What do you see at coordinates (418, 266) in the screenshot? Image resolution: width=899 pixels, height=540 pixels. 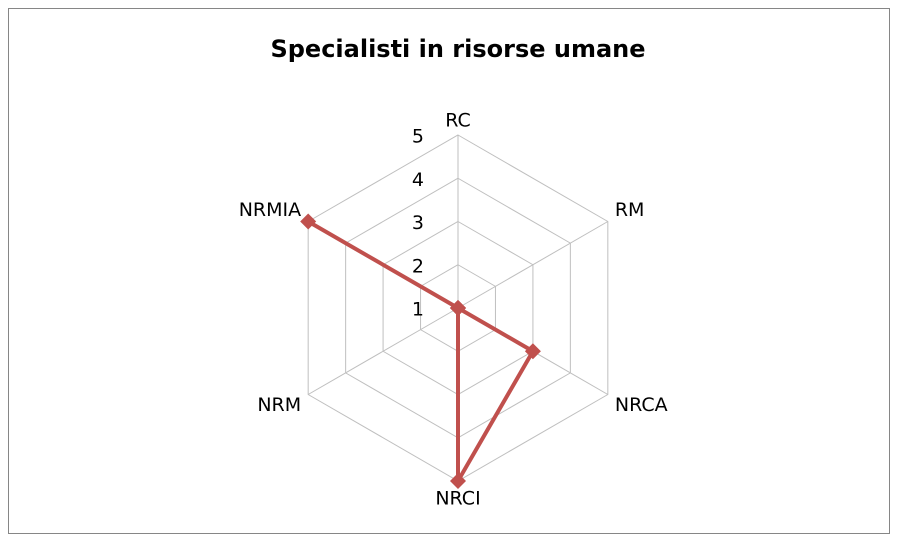 I see `r-tick-label: 2` at bounding box center [418, 266].